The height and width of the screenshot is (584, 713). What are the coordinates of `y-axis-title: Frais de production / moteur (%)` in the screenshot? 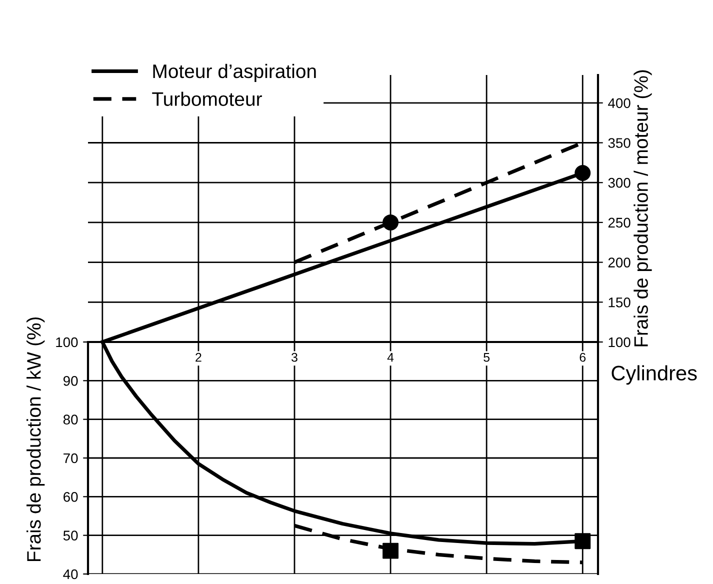 It's located at (643, 208).